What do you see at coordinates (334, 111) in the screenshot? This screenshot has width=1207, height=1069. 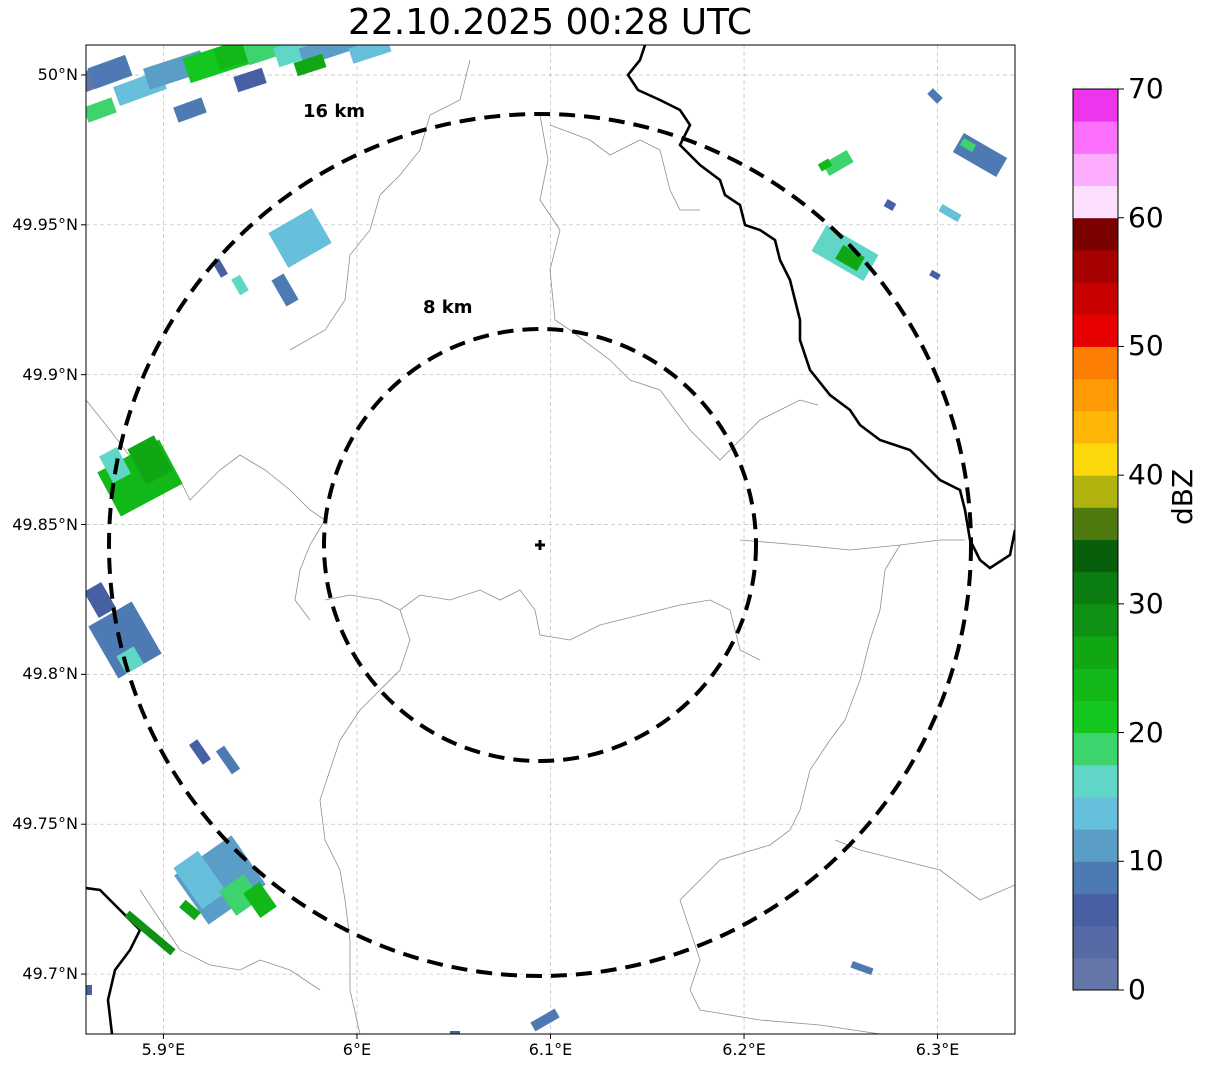 I see `range-ring-label-16km: 16 km` at bounding box center [334, 111].